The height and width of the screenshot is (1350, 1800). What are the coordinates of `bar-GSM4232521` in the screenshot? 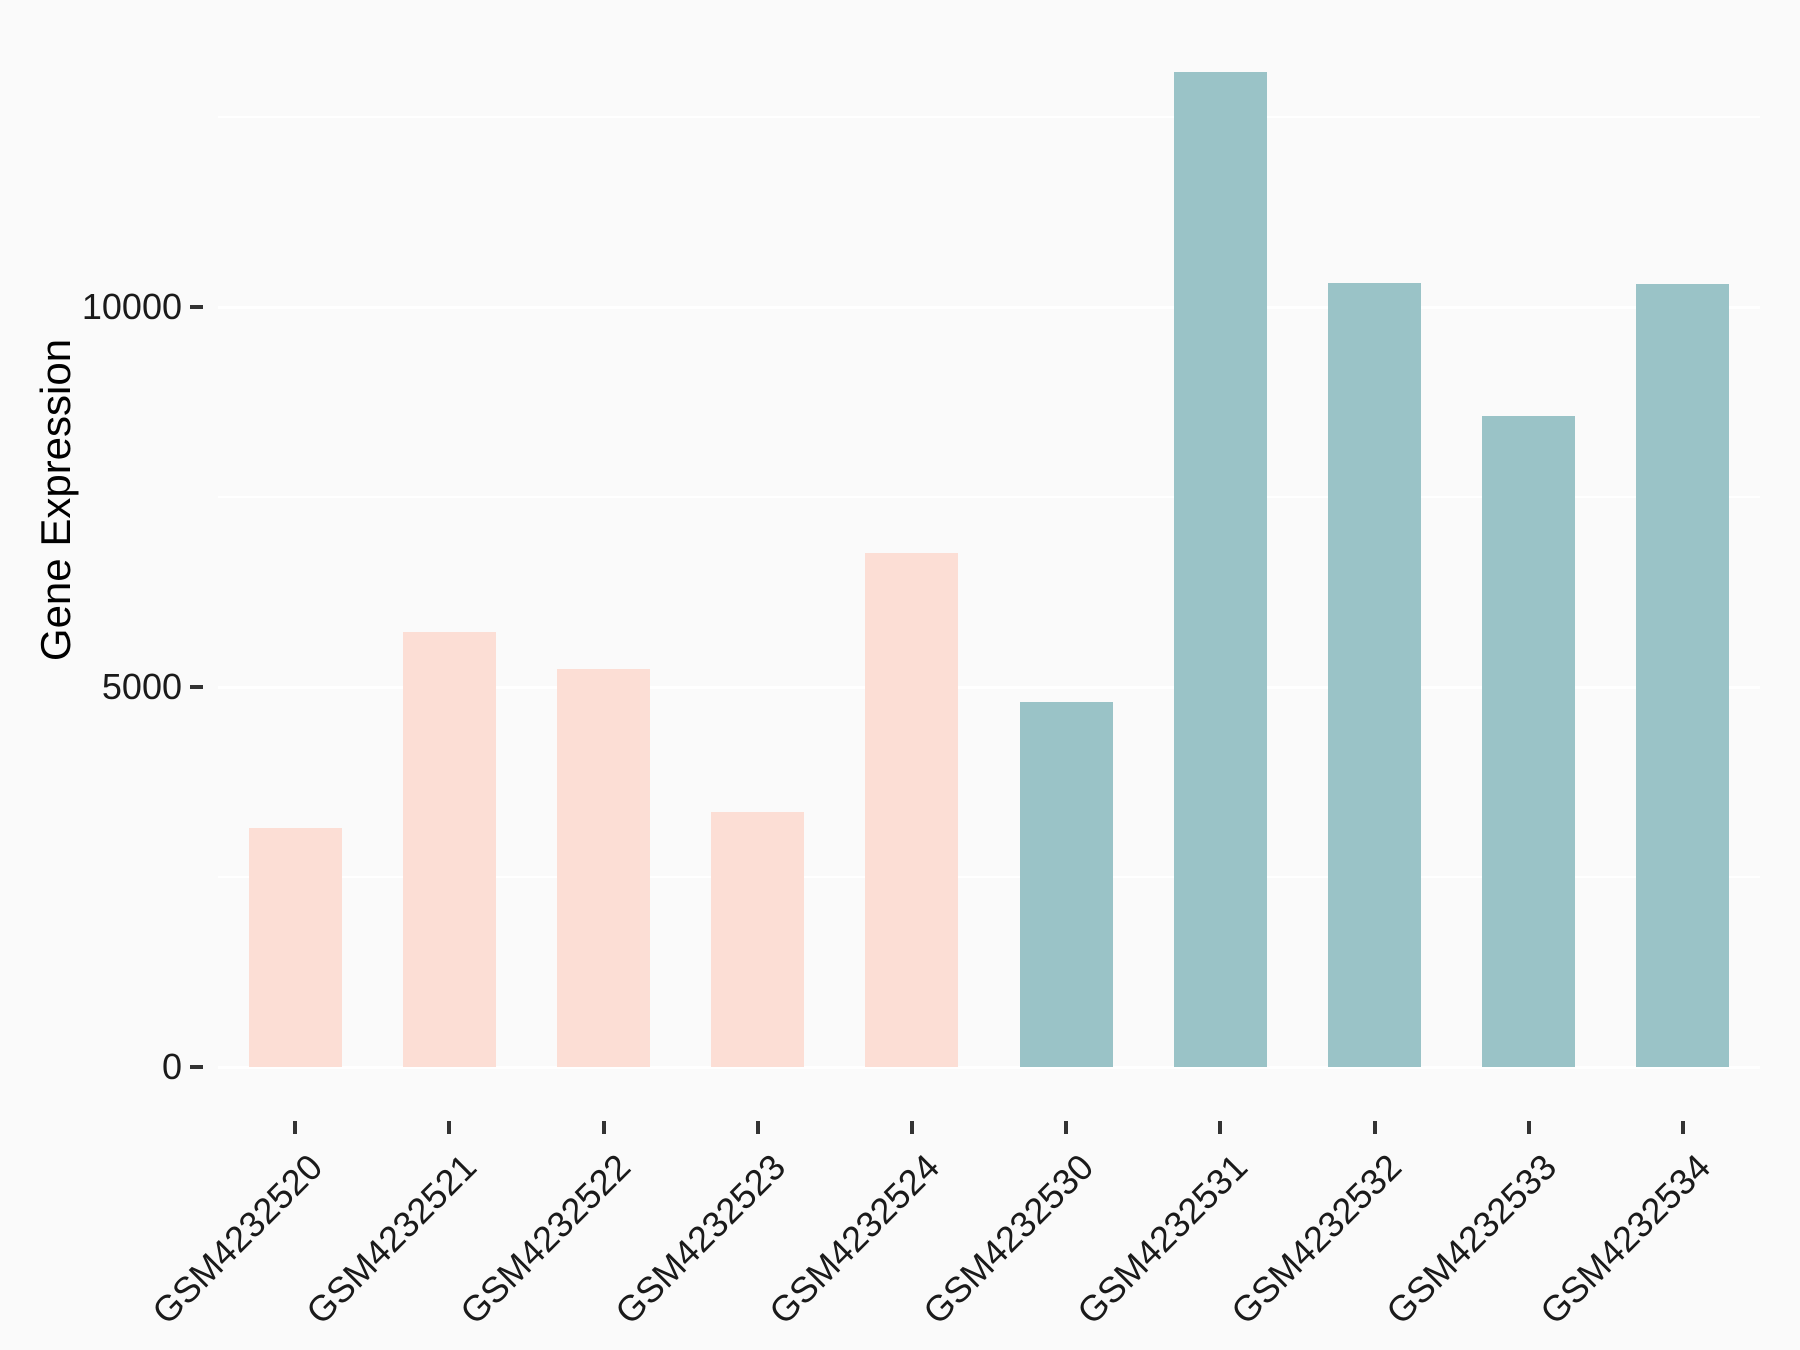 It's located at (449, 849).